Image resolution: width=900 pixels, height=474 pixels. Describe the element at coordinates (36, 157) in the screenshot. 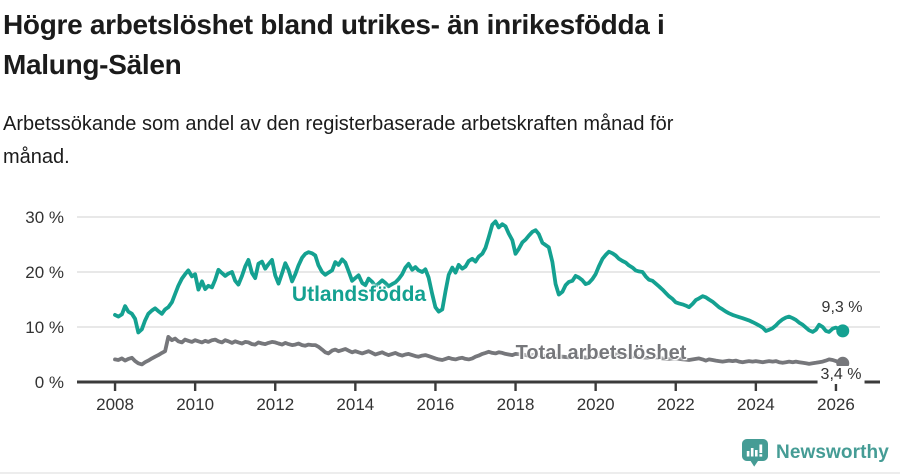

I see `chart-subtitle-line2: månad.` at that location.